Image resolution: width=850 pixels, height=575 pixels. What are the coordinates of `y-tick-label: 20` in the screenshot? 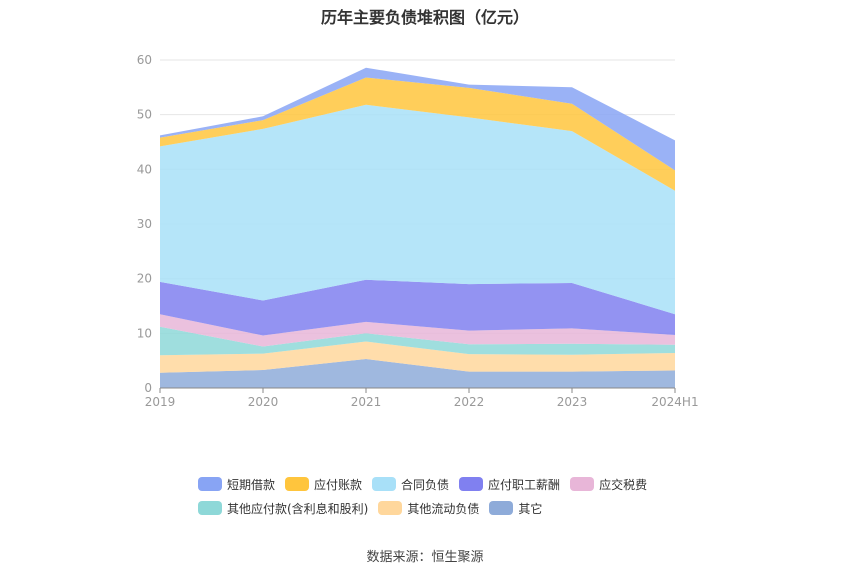 It's located at (144, 279).